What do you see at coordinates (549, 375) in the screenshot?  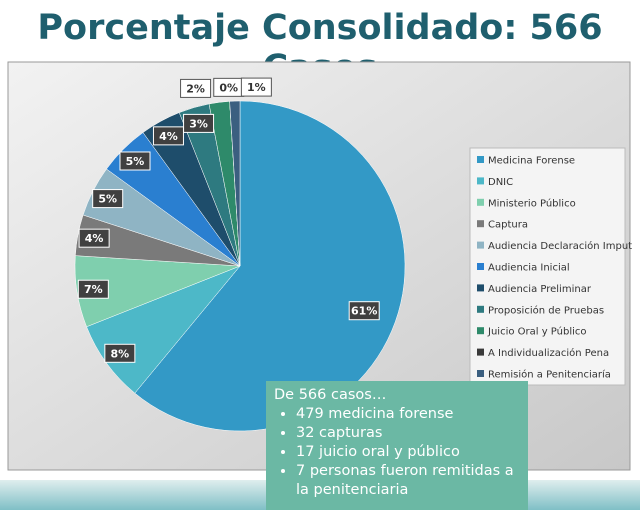 I see `legend-label: Remisión a Penitenciaría` at bounding box center [549, 375].